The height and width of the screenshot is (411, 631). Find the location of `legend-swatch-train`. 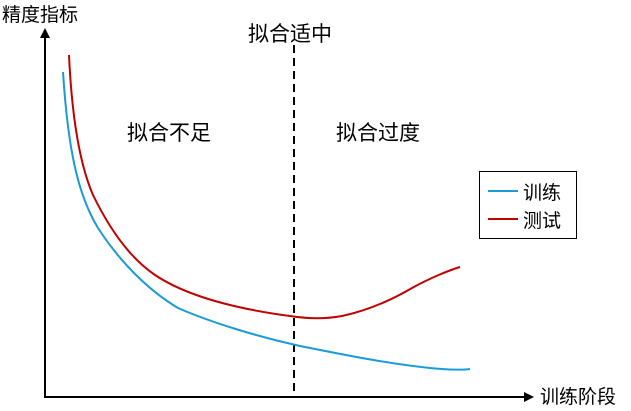

legend-swatch-train is located at coordinates (503, 191).